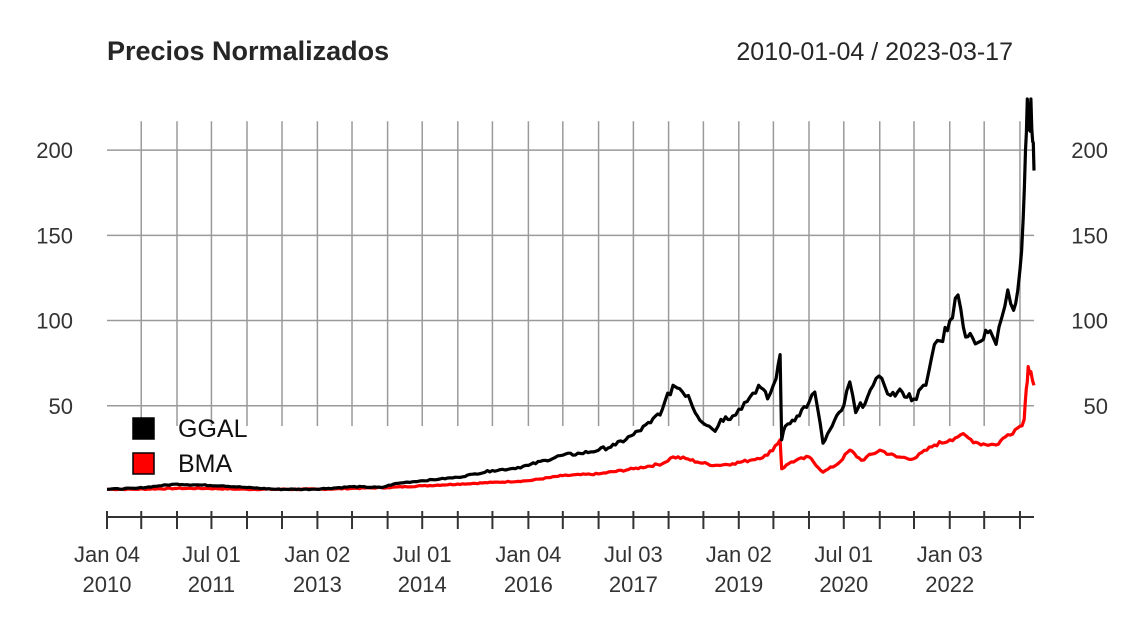  I want to click on chart-date-range: 2010-01-04 / 2023-03-17, so click(874, 52).